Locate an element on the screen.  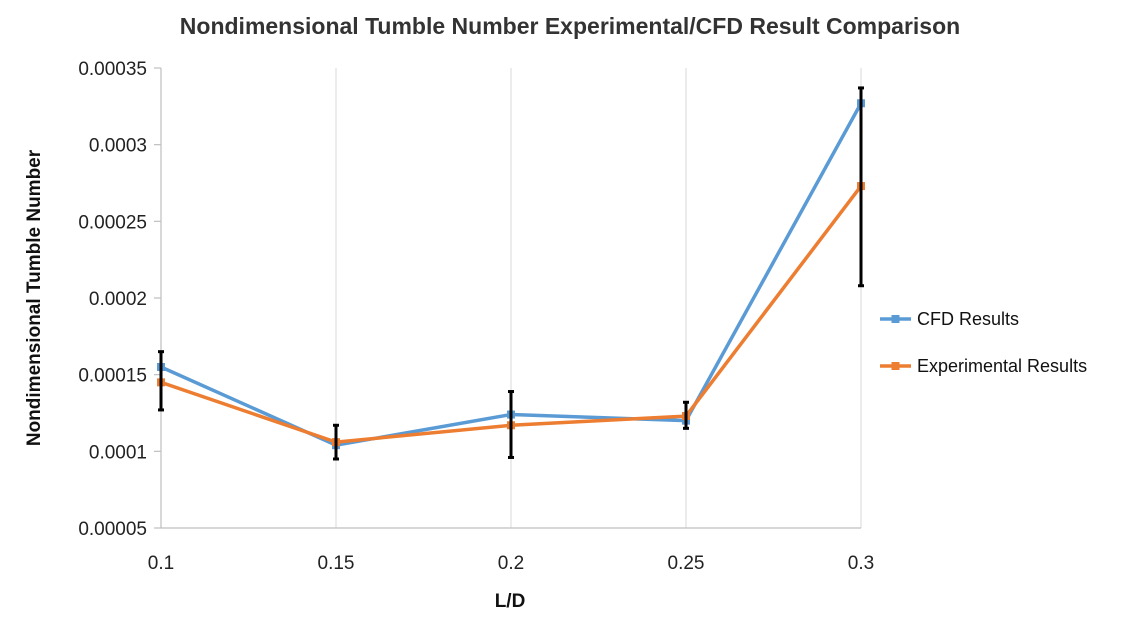
y-tick-label: 0.0002 is located at coordinates (118, 299).